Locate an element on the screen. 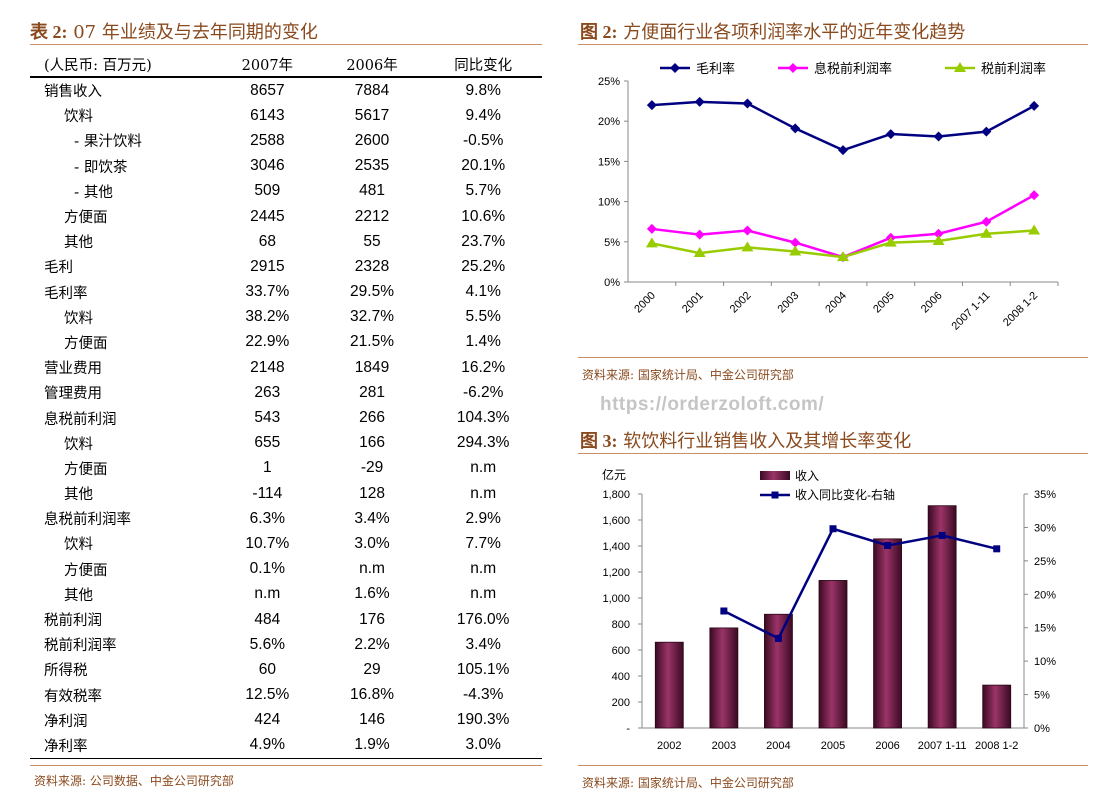 This screenshot has width=1118, height=803. y-tick-label: 0% is located at coordinates (612, 283).